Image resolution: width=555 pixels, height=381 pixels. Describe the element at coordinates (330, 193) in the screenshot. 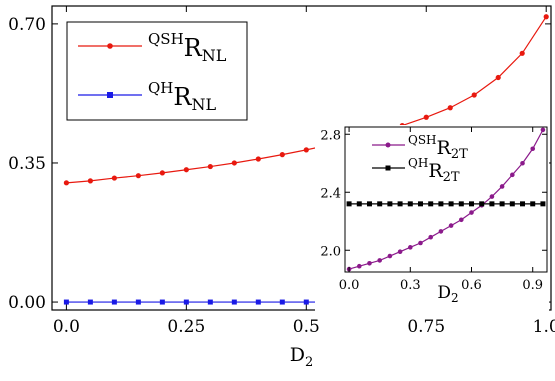

I see `inset-y-tick-label: 2.4` at that location.